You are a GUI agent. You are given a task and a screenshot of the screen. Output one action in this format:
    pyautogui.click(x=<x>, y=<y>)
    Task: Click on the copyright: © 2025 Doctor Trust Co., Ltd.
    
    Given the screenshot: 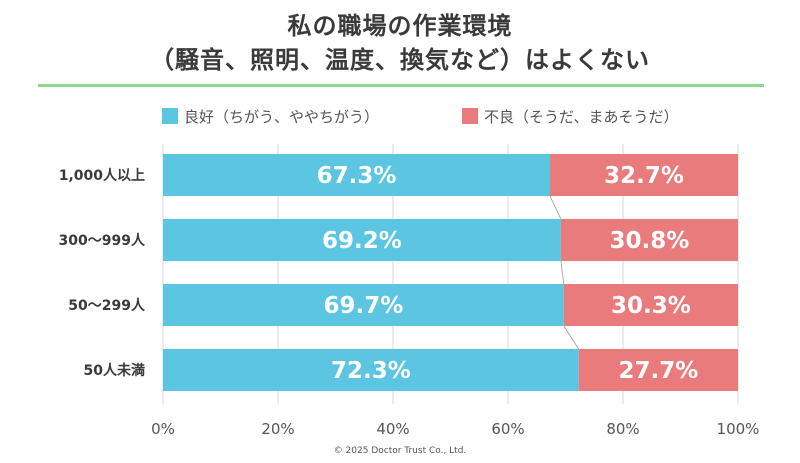 What is the action you would take?
    pyautogui.click(x=400, y=451)
    